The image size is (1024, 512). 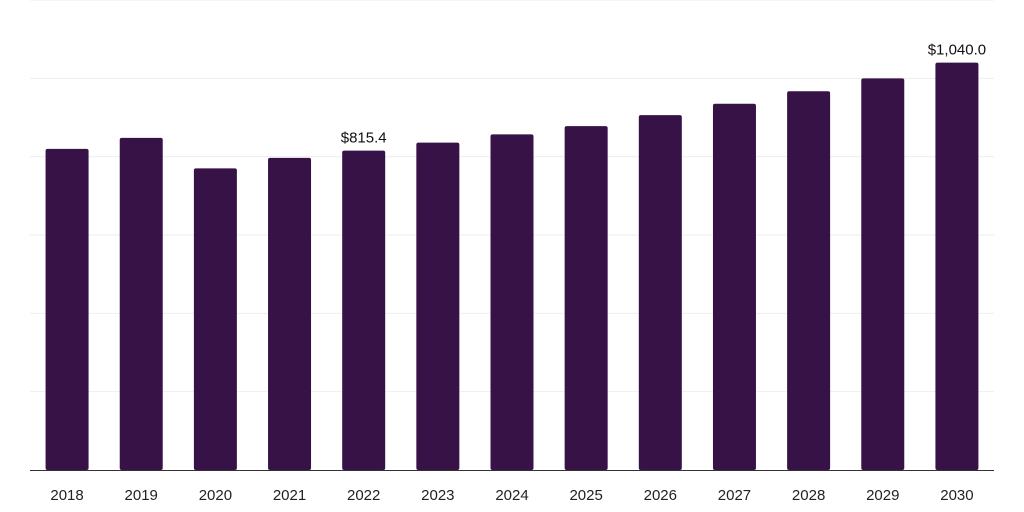 What do you see at coordinates (957, 266) in the screenshot?
I see `bar-2030` at bounding box center [957, 266].